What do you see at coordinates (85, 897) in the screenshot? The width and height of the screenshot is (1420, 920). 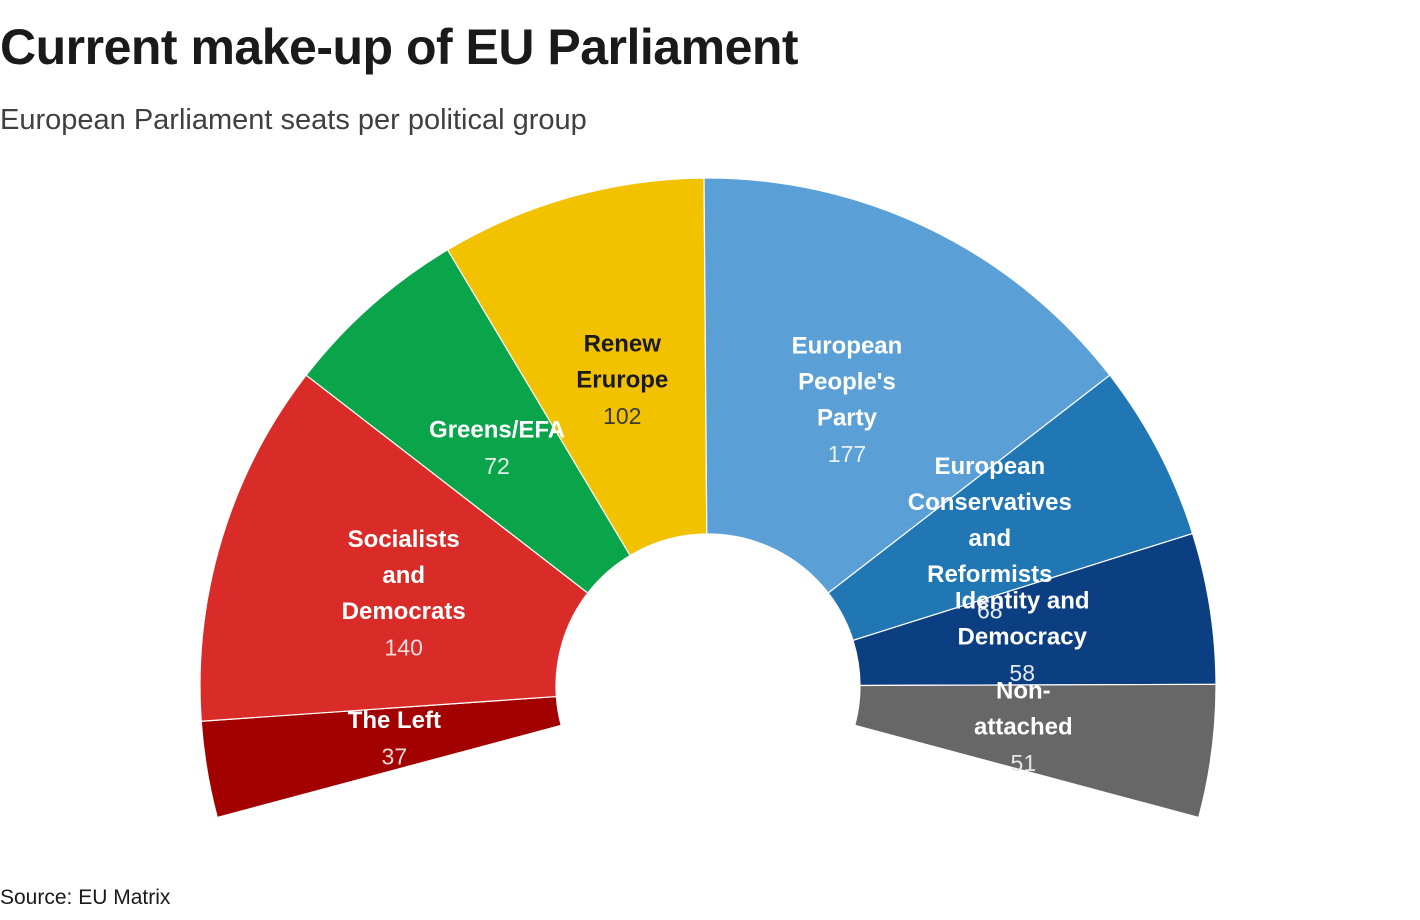 I see `source-note: Source: EU Matrix` at bounding box center [85, 897].